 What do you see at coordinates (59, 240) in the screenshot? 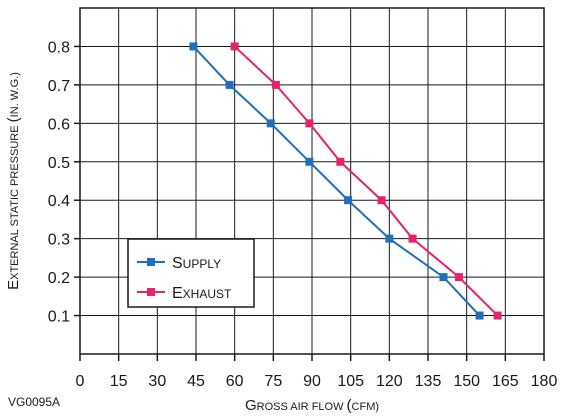
I see `y-tick-label: 0.3` at bounding box center [59, 240].